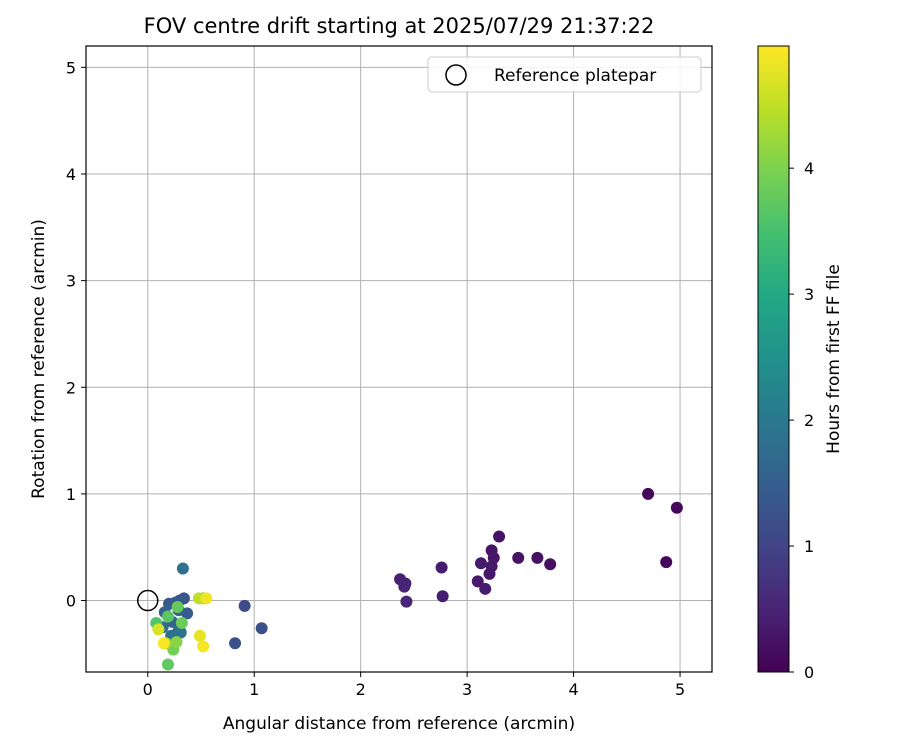  Describe the element at coordinates (809, 420) in the screenshot. I see `colorbar-tick-label: 2` at that location.